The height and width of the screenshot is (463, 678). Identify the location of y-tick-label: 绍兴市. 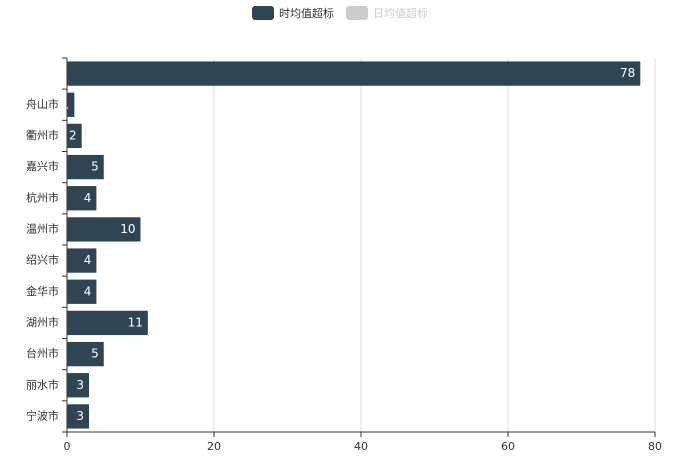
(42, 260).